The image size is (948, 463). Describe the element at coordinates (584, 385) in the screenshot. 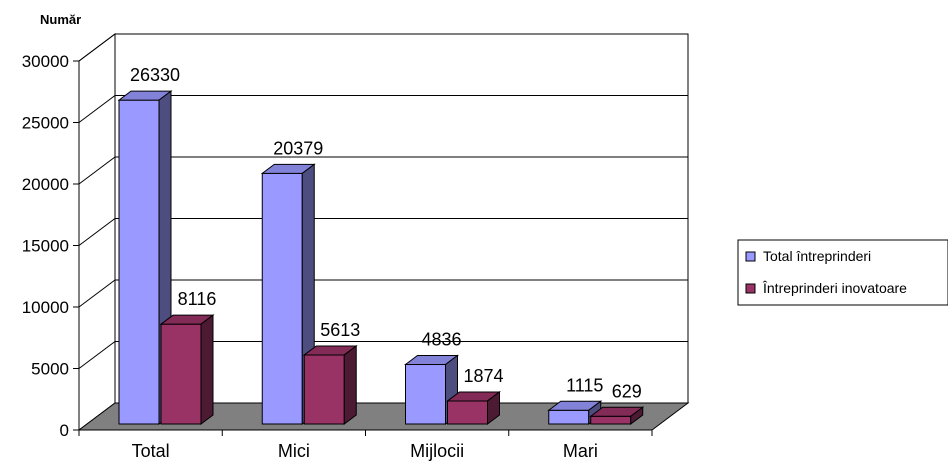

I see `data-label: 1115` at that location.